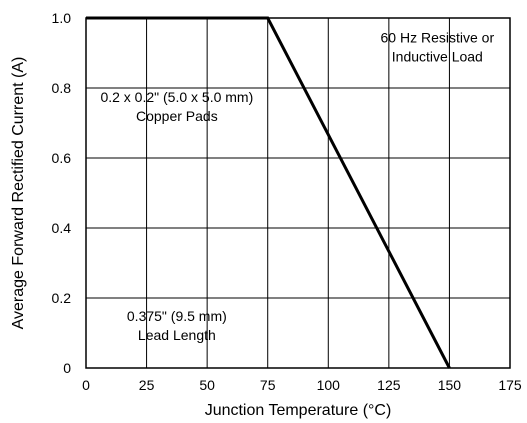 The height and width of the screenshot is (423, 527). I want to click on y-tick-label: 0.8, so click(62, 88).